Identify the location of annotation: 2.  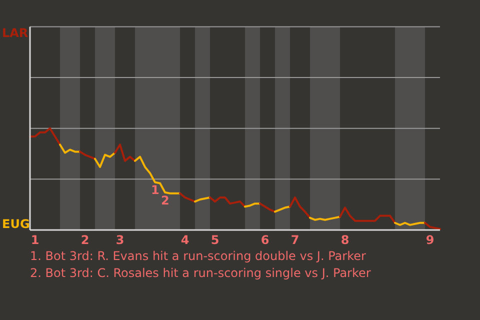
(165, 200).